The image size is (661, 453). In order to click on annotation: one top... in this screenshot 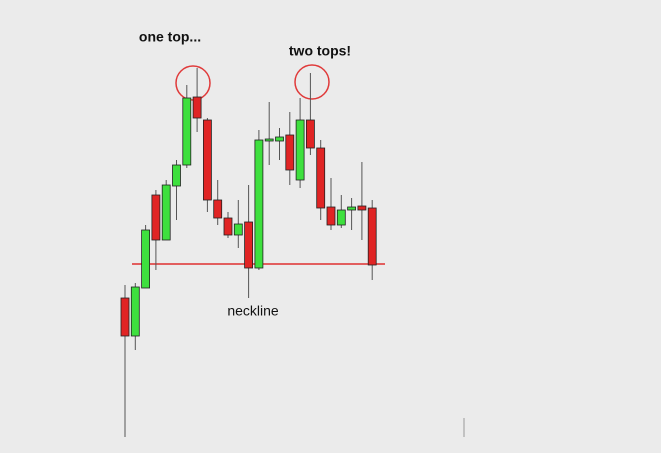, I will do `click(170, 37)`.